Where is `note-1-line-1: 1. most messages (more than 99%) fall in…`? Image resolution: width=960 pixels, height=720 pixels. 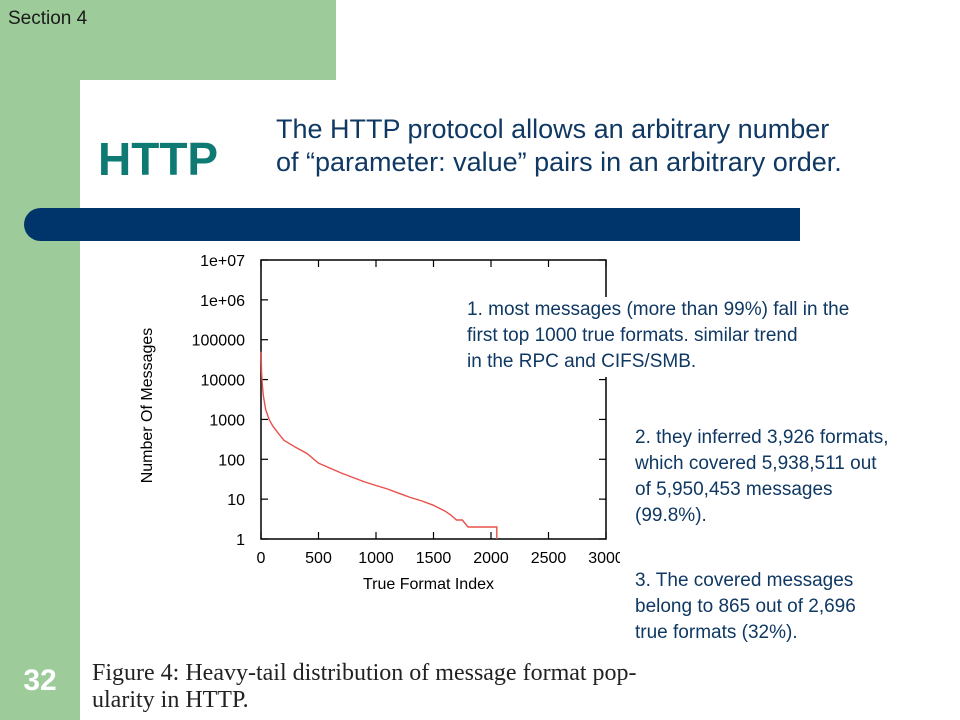
note-1-line-1: 1. most messages (more than 99%) fall in… is located at coordinates (658, 309).